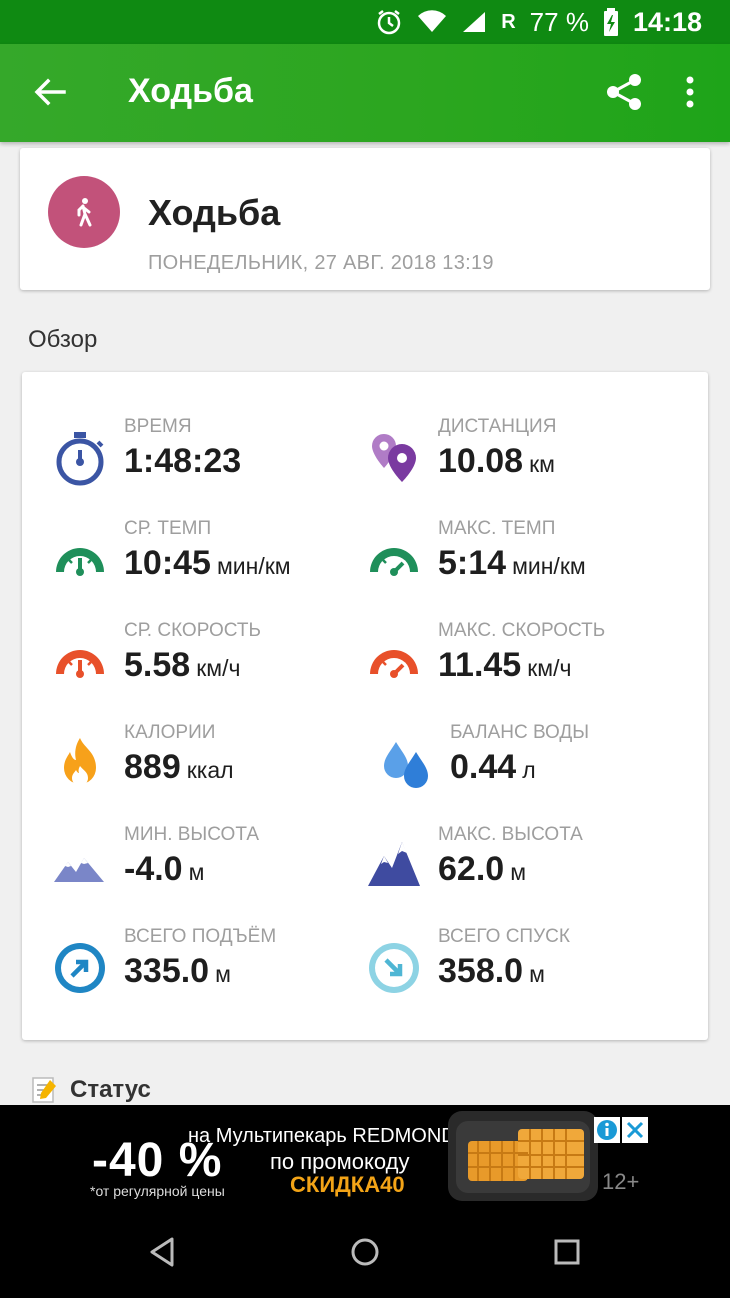  What do you see at coordinates (163, 1252) in the screenshot?
I see `nav-back-icon` at bounding box center [163, 1252].